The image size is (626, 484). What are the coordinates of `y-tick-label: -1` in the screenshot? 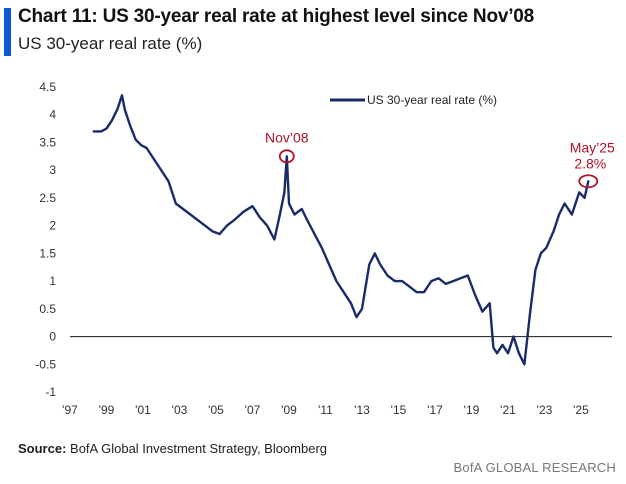 It's located at (50, 392).